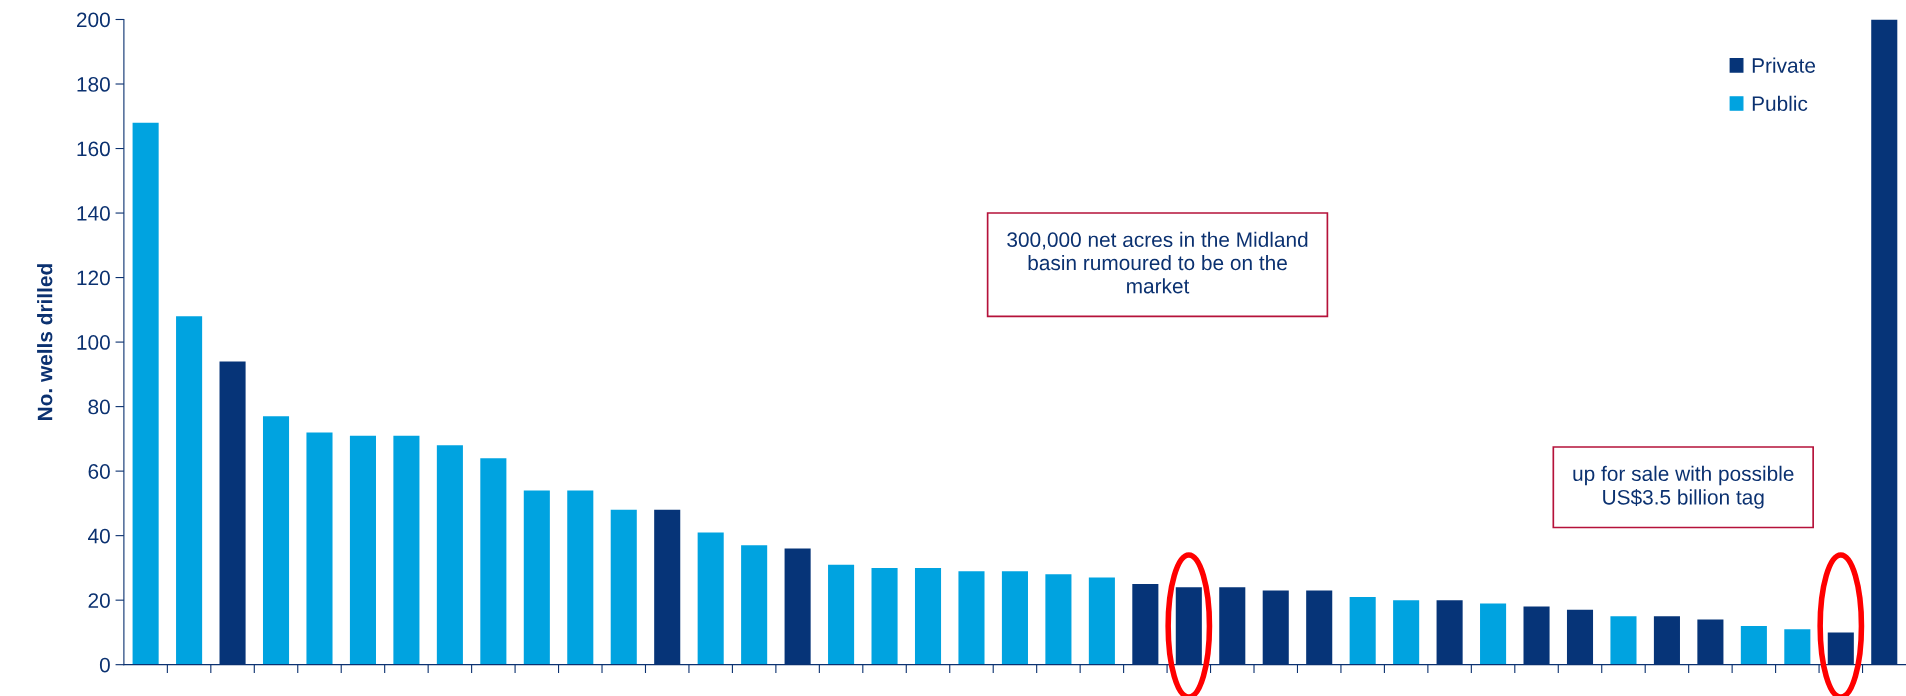 The height and width of the screenshot is (696, 1906). Describe the element at coordinates (1683, 487) in the screenshot. I see `annotation: up for sale with possible US$3.5 billion tag` at that location.